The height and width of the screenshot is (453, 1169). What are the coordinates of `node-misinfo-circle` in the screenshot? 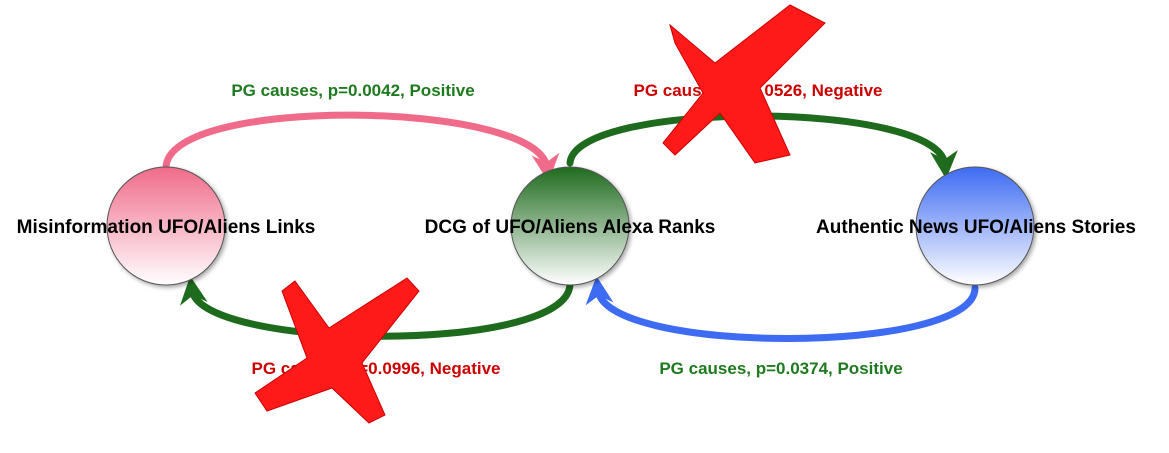 It's located at (166, 226).